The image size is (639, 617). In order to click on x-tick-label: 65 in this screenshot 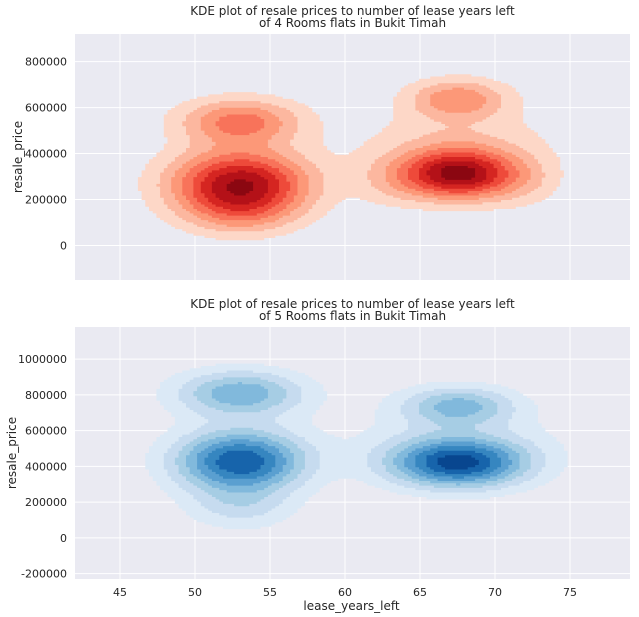, I will do `click(420, 592)`.